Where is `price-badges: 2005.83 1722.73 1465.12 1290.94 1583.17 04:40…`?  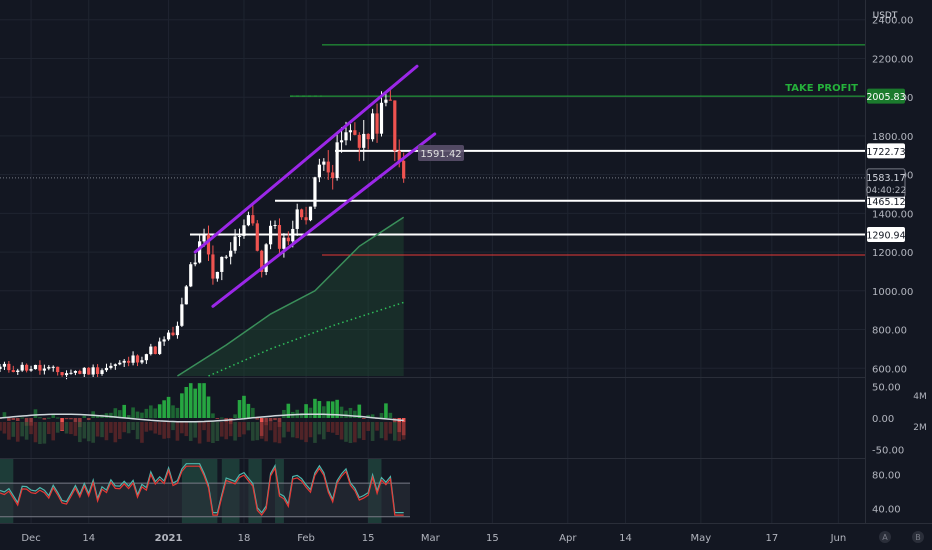
price-badges: 2005.83 1722.73 1465.12 1290.94 1583.17 04:40… is located at coordinates (886, 165).